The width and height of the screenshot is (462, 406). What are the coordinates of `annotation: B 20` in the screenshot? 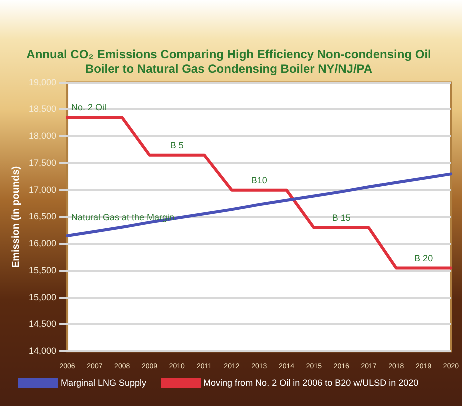 It's located at (424, 258).